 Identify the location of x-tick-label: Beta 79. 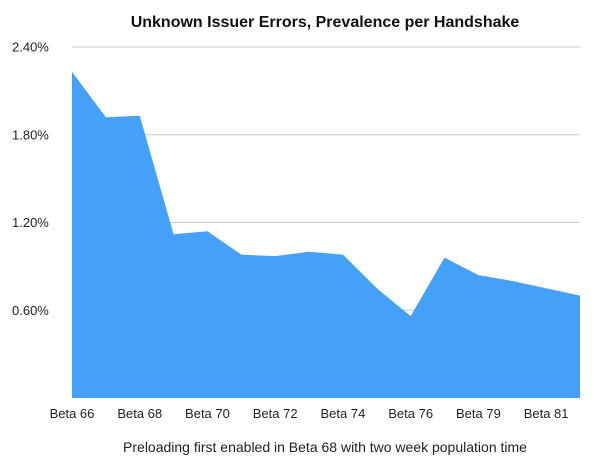
(478, 413).